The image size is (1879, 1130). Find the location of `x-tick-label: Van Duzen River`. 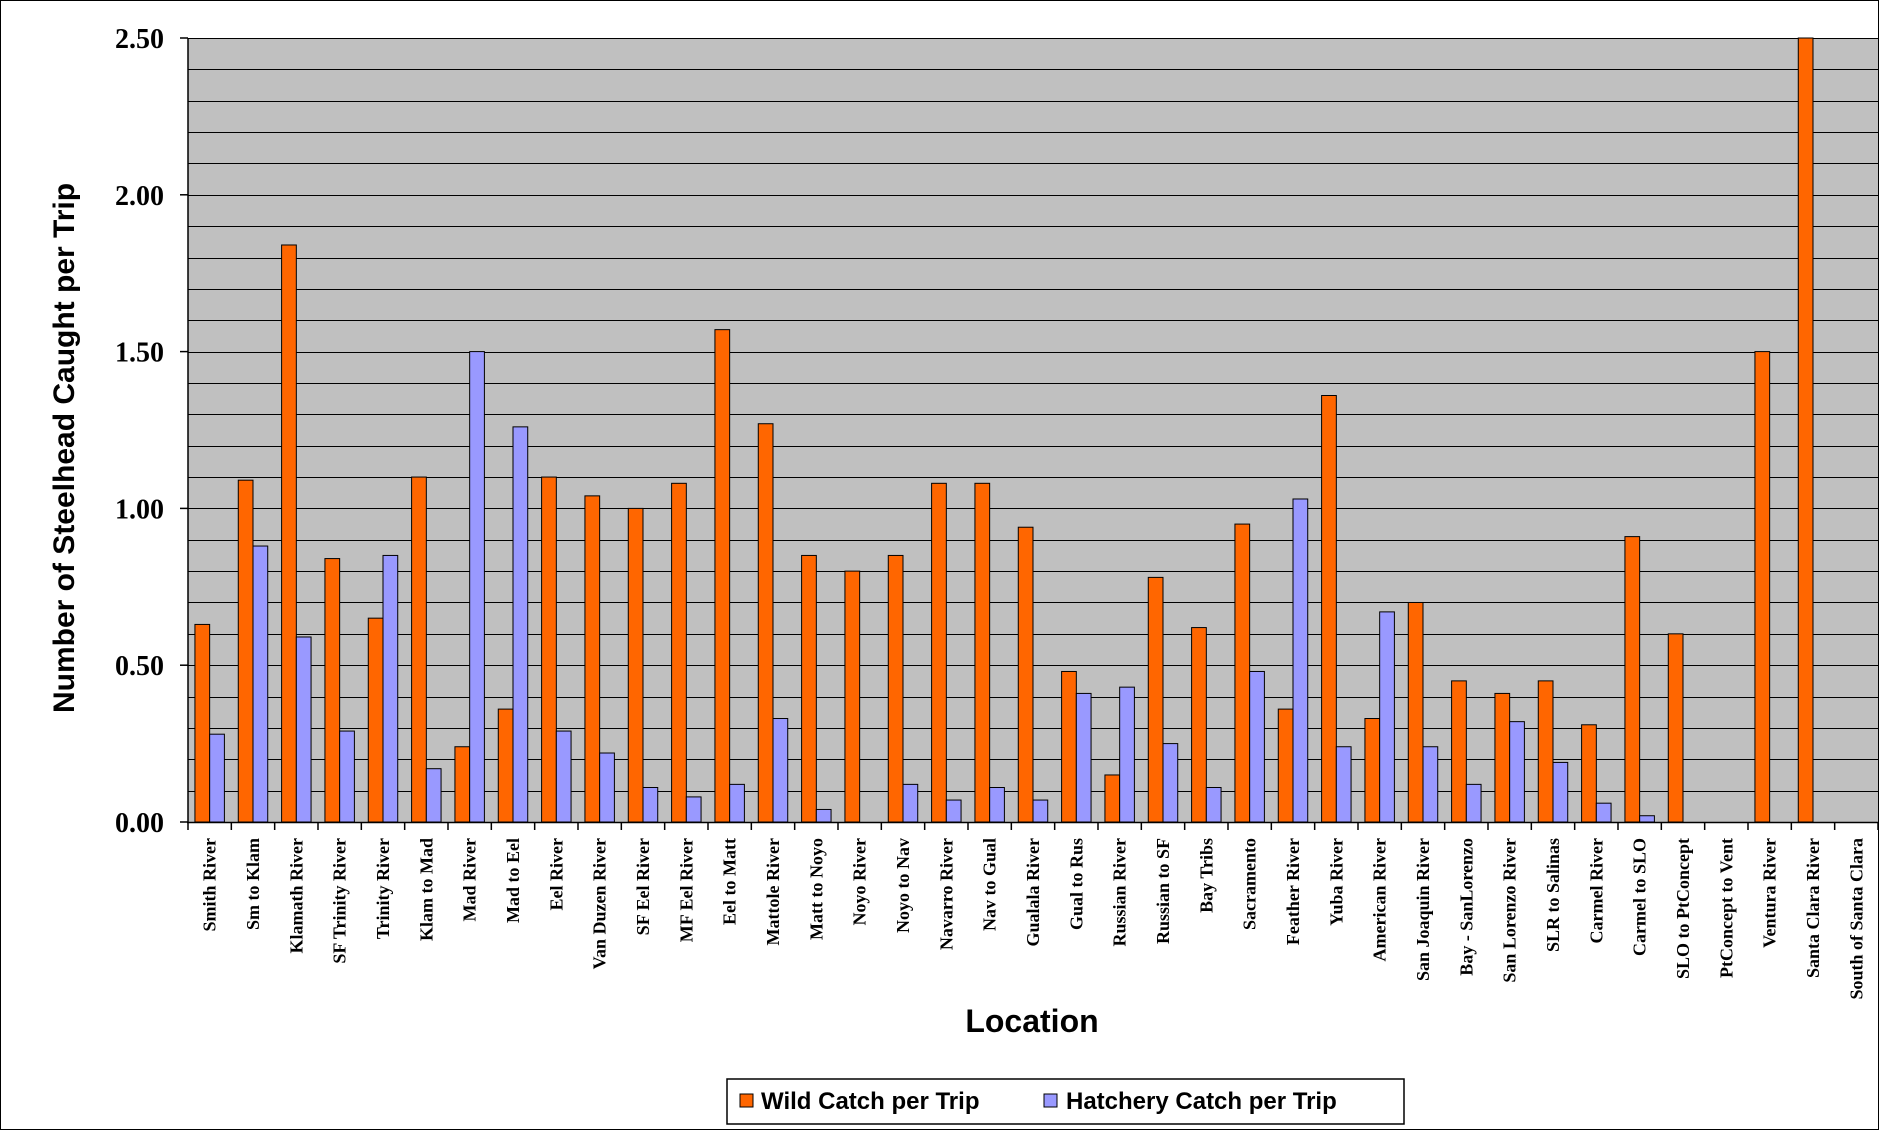

x-tick-label: Van Duzen River is located at coordinates (600, 903).